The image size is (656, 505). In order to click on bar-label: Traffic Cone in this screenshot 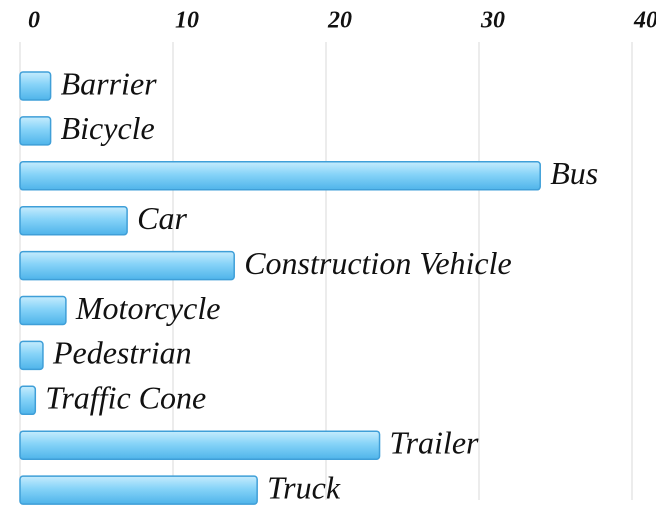, I will do `click(125, 398)`.